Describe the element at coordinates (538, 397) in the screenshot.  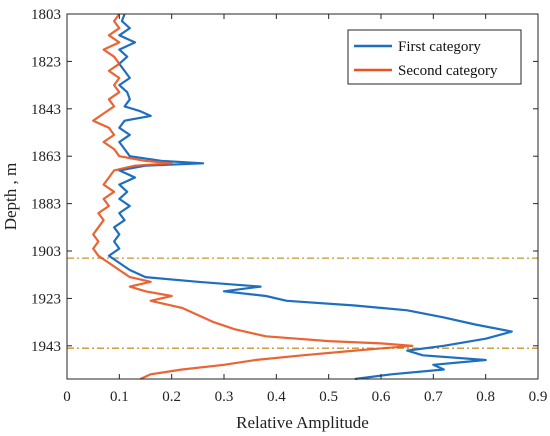
I see `x-tick-label: 0.9` at that location.